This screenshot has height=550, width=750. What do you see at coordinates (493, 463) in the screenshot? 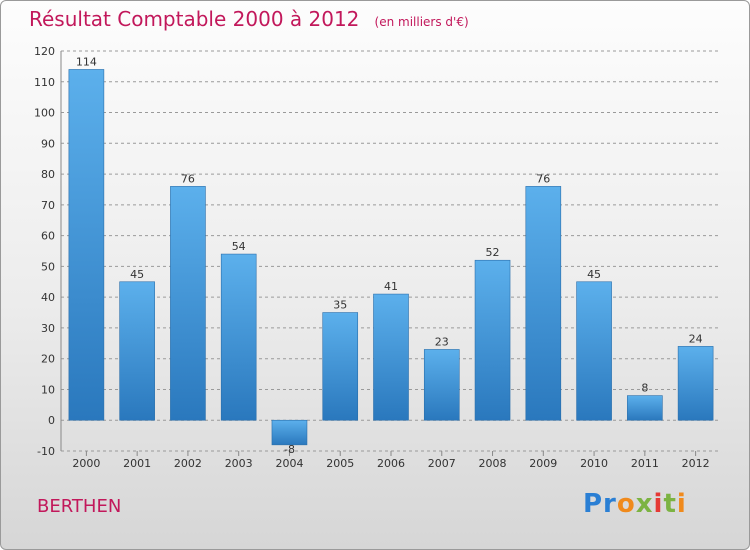
I see `x-tick-label: 2008` at bounding box center [493, 463].